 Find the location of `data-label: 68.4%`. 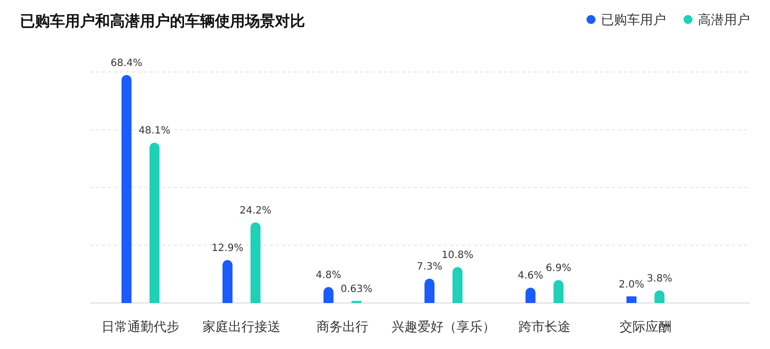

data-label: 68.4% is located at coordinates (126, 63).